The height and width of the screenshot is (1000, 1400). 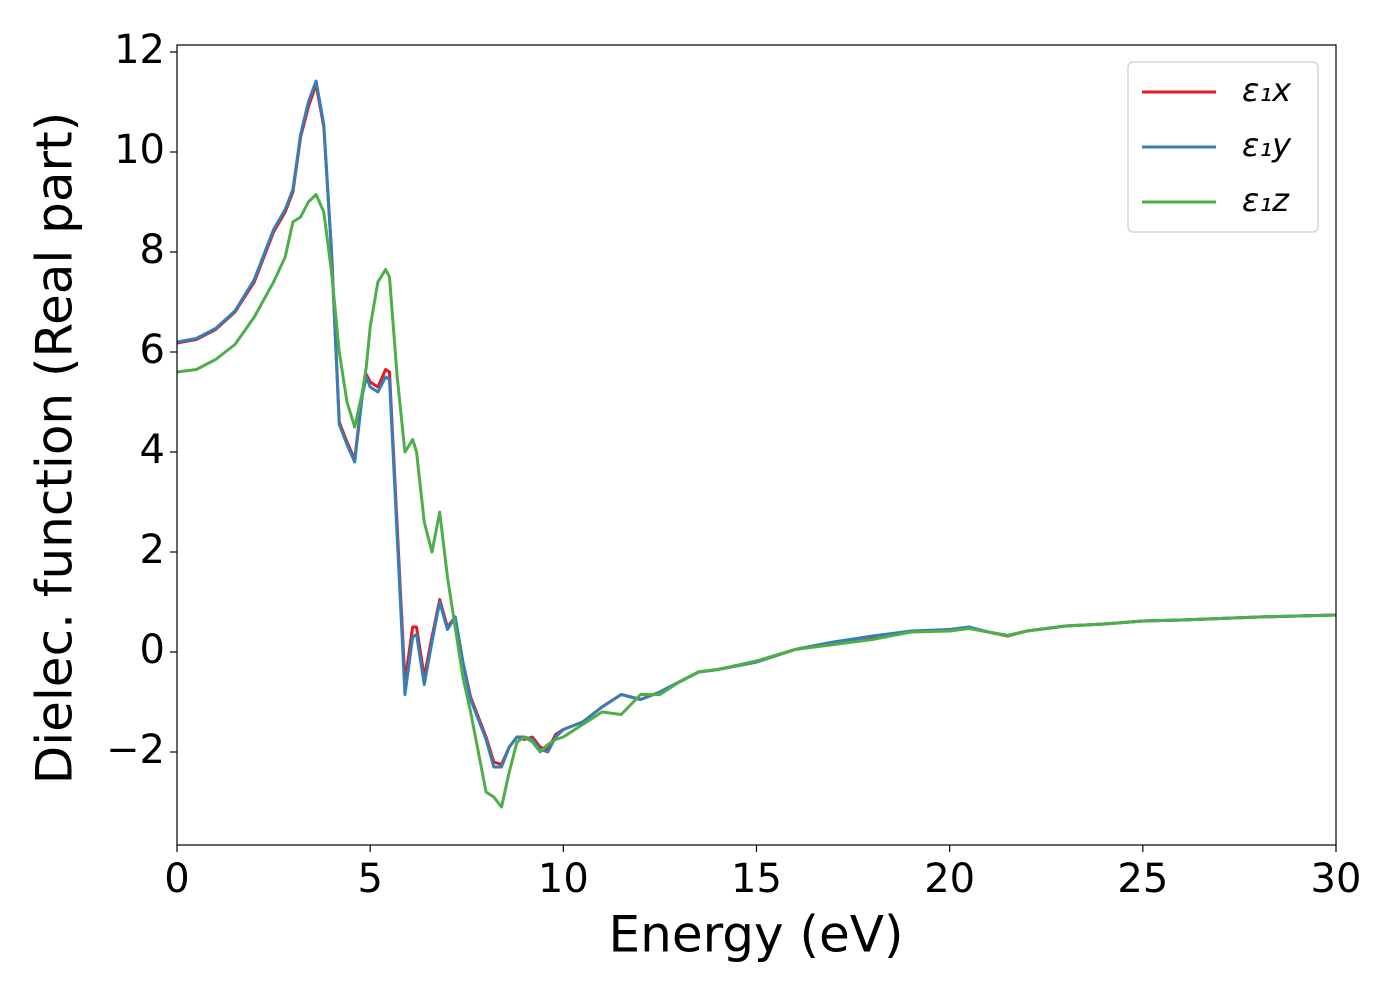 I want to click on legend-box, so click(x=1223, y=147).